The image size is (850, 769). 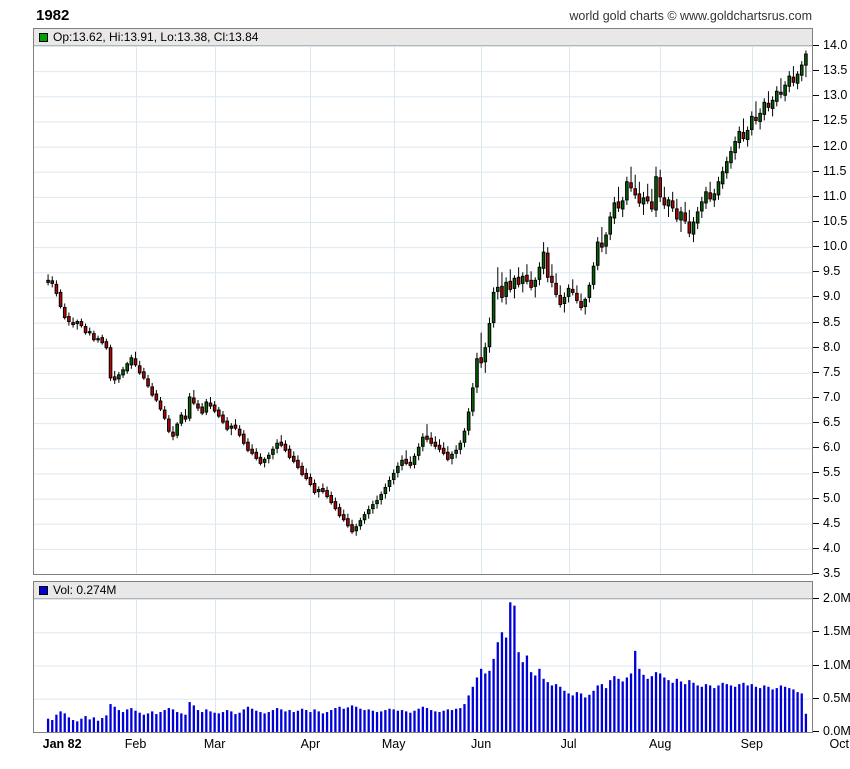 What do you see at coordinates (393, 744) in the screenshot?
I see `x-axis-label-may: May` at bounding box center [393, 744].